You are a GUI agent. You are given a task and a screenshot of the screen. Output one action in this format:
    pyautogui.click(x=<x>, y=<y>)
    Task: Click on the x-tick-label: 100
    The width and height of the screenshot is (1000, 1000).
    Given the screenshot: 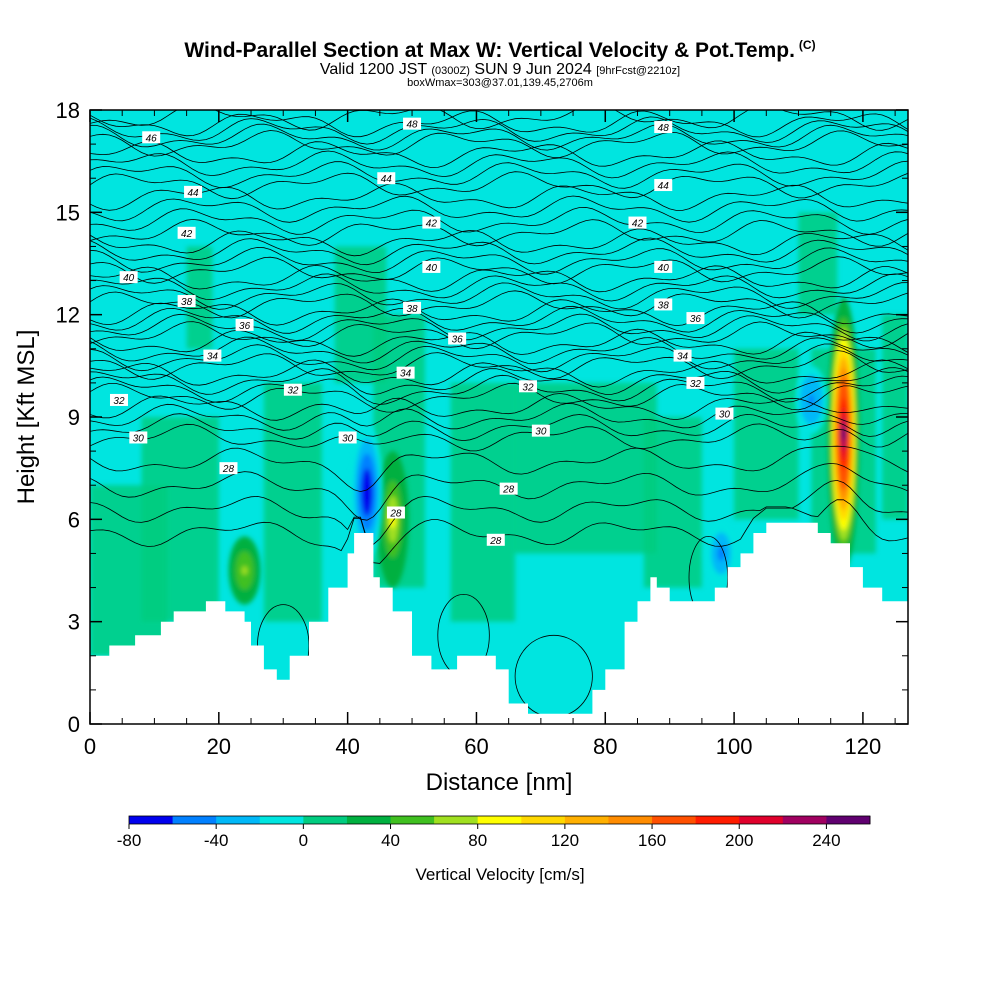 What is the action you would take?
    pyautogui.click(x=734, y=746)
    